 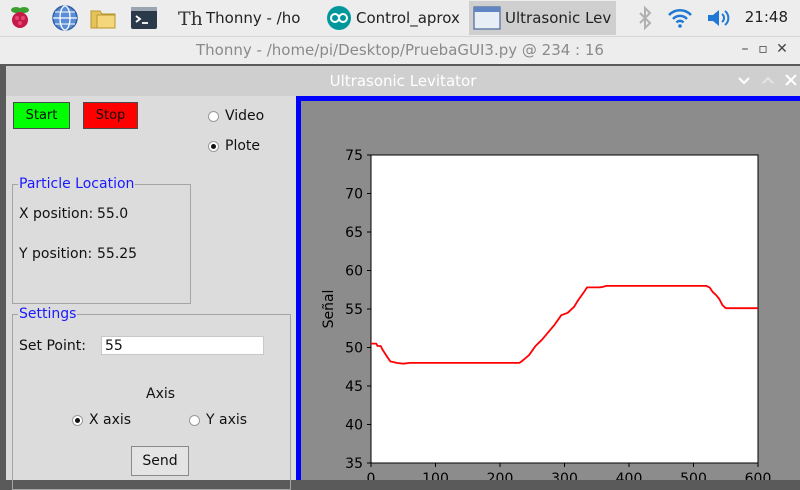 I want to click on radio-plote: Plote, so click(x=234, y=146).